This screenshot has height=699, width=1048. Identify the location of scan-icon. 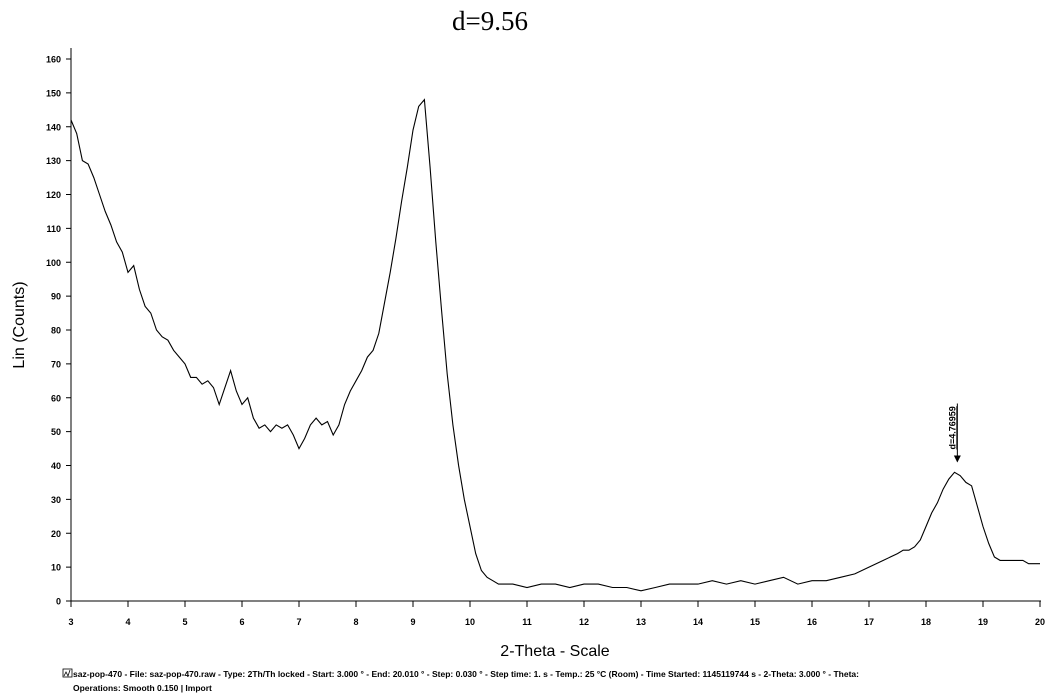
(67, 673).